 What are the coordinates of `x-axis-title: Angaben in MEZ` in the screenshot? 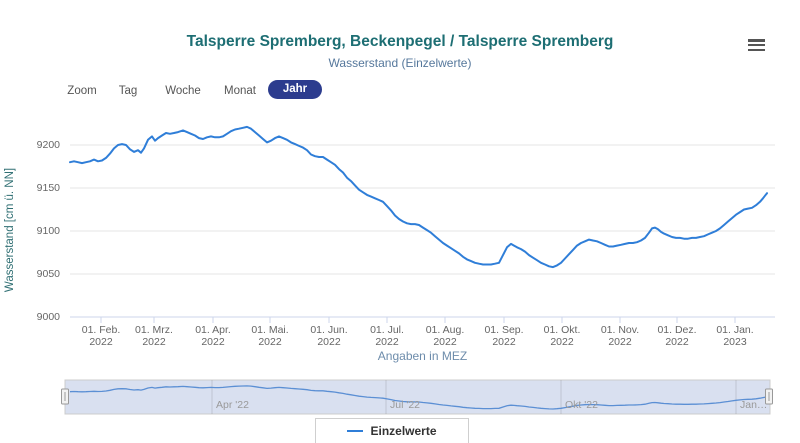 It's located at (422, 356).